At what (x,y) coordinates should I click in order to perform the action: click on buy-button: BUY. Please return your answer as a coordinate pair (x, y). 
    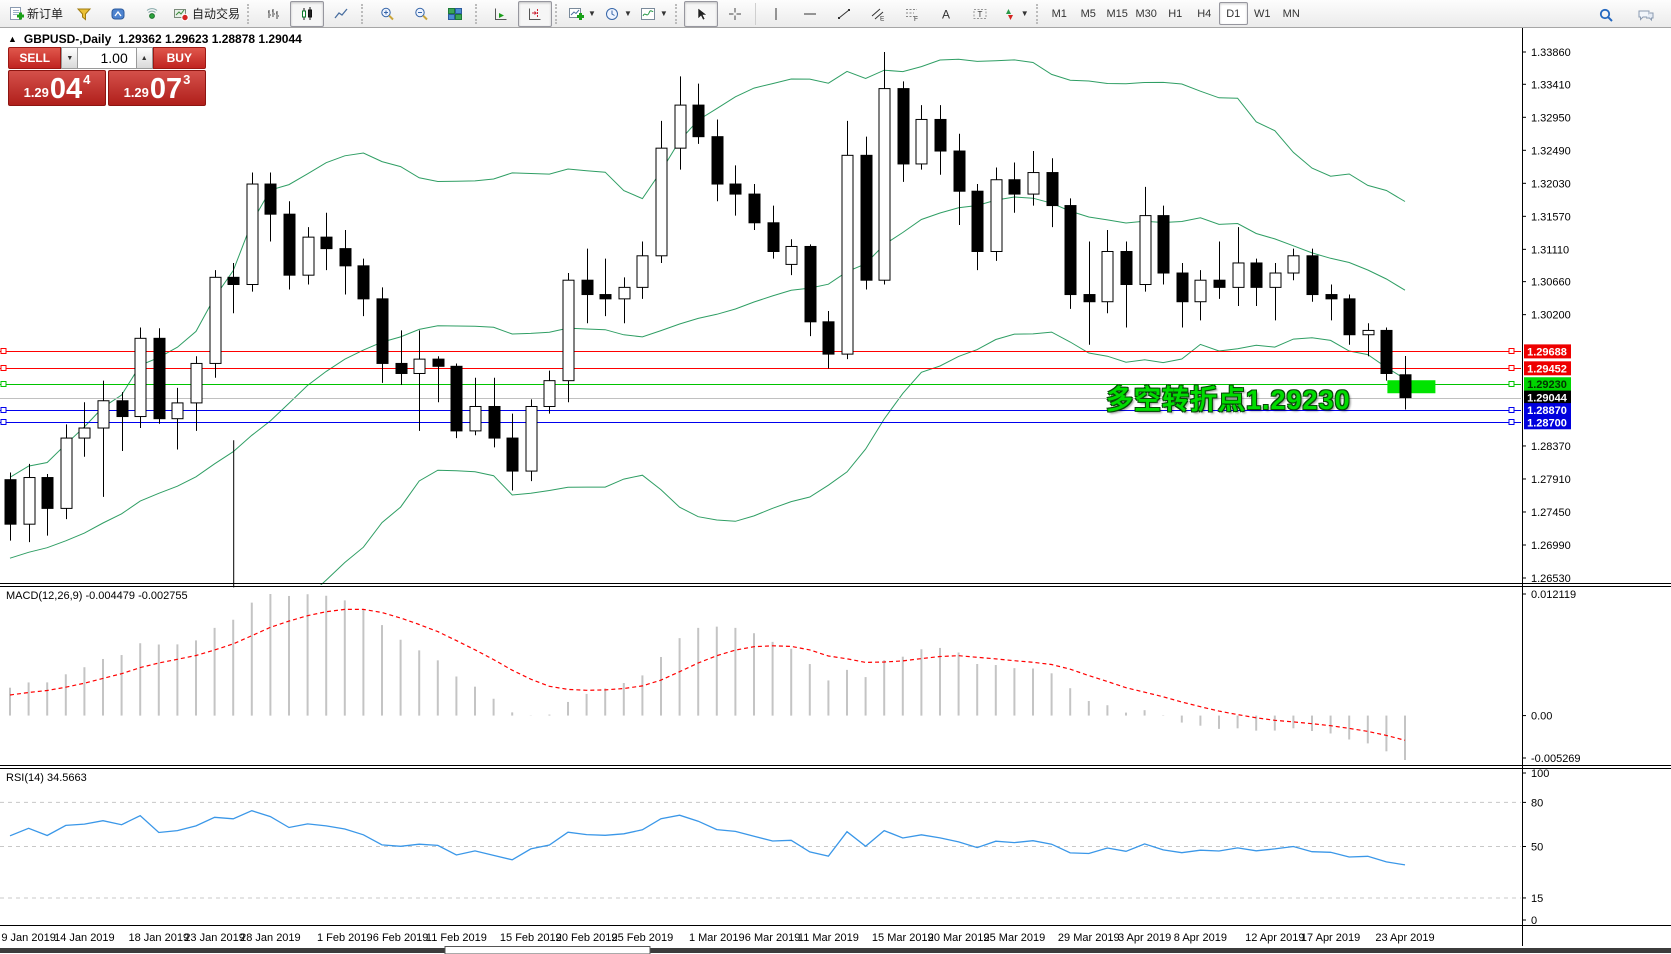
    Looking at the image, I should click on (179, 58).